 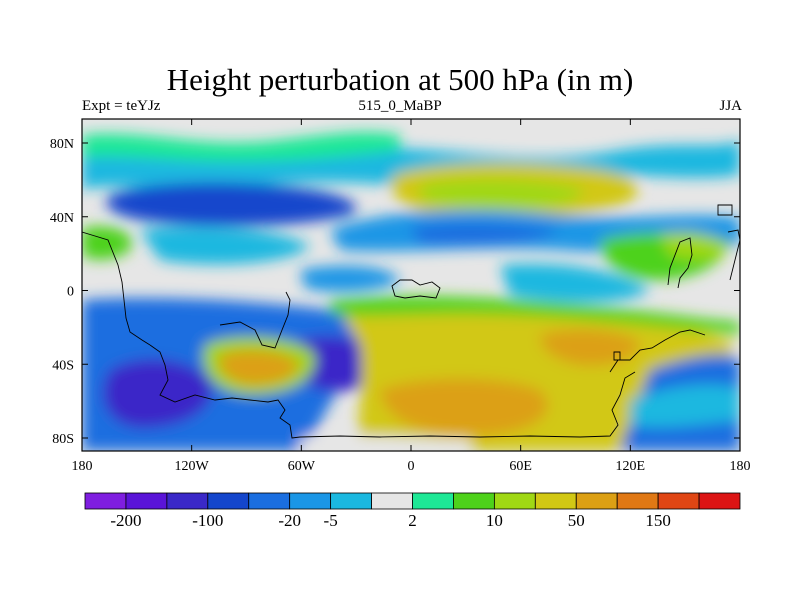 I want to click on colorbar-label: -200, so click(x=125, y=520).